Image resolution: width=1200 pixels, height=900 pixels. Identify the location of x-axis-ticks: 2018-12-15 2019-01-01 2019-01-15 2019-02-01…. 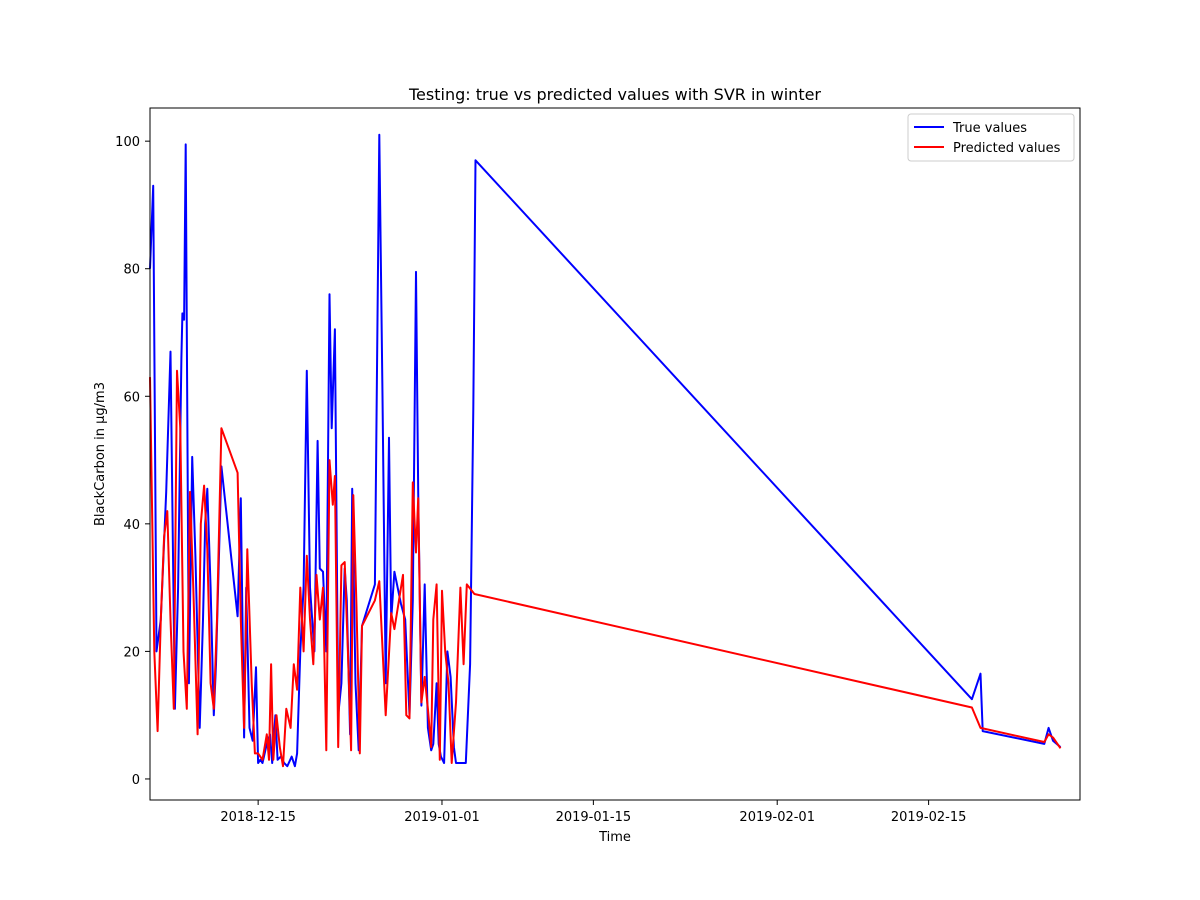
(593, 812).